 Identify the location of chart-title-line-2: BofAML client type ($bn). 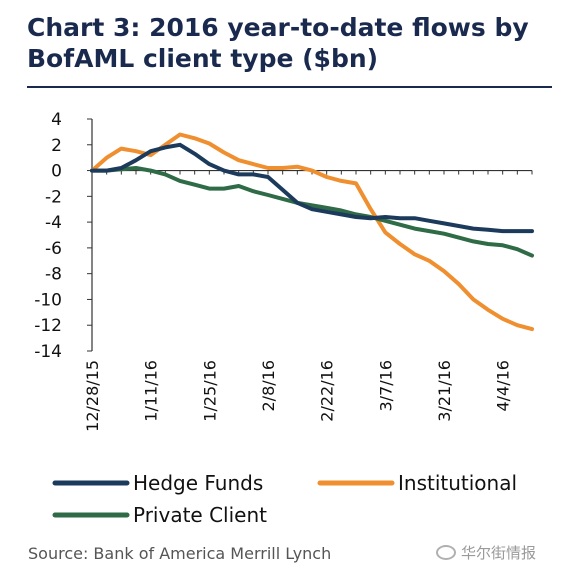
(203, 58).